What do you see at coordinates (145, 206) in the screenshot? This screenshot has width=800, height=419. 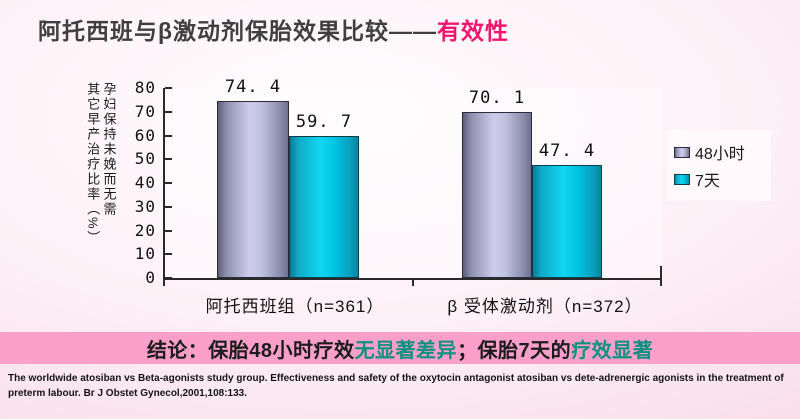 I see `y-tick-30: 30` at bounding box center [145, 206].